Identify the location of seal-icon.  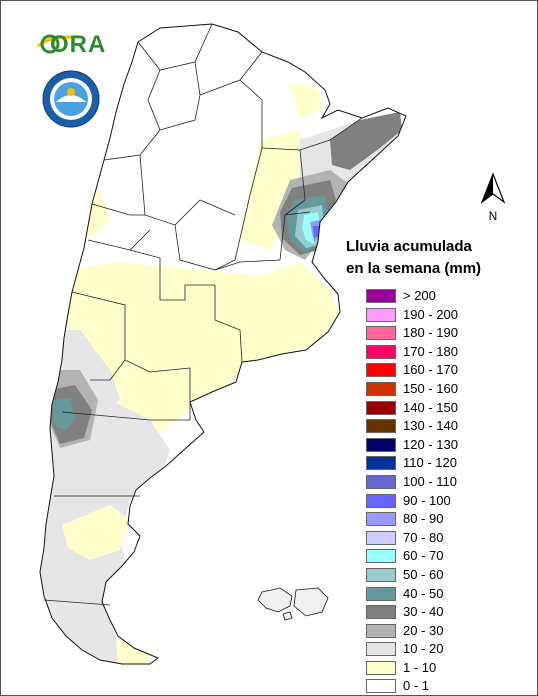
(71, 99).